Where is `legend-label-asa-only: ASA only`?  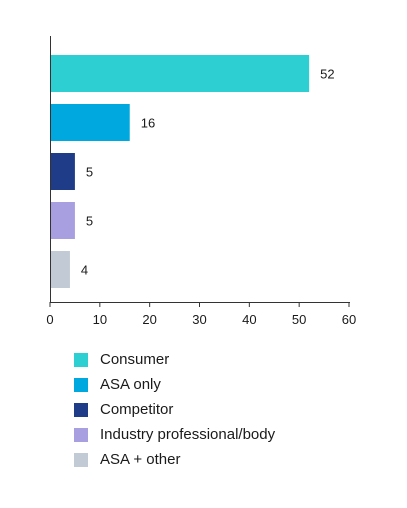 legend-label-asa-only: ASA only is located at coordinates (130, 384).